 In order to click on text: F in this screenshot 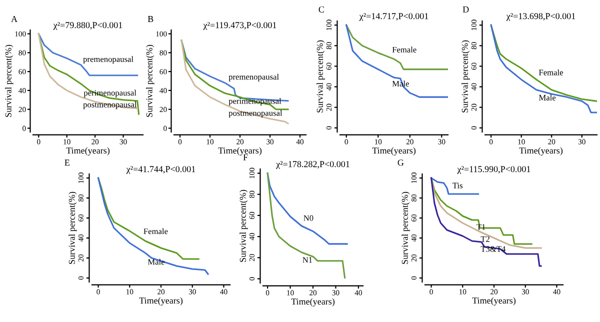, I will do `click(245, 157)`.